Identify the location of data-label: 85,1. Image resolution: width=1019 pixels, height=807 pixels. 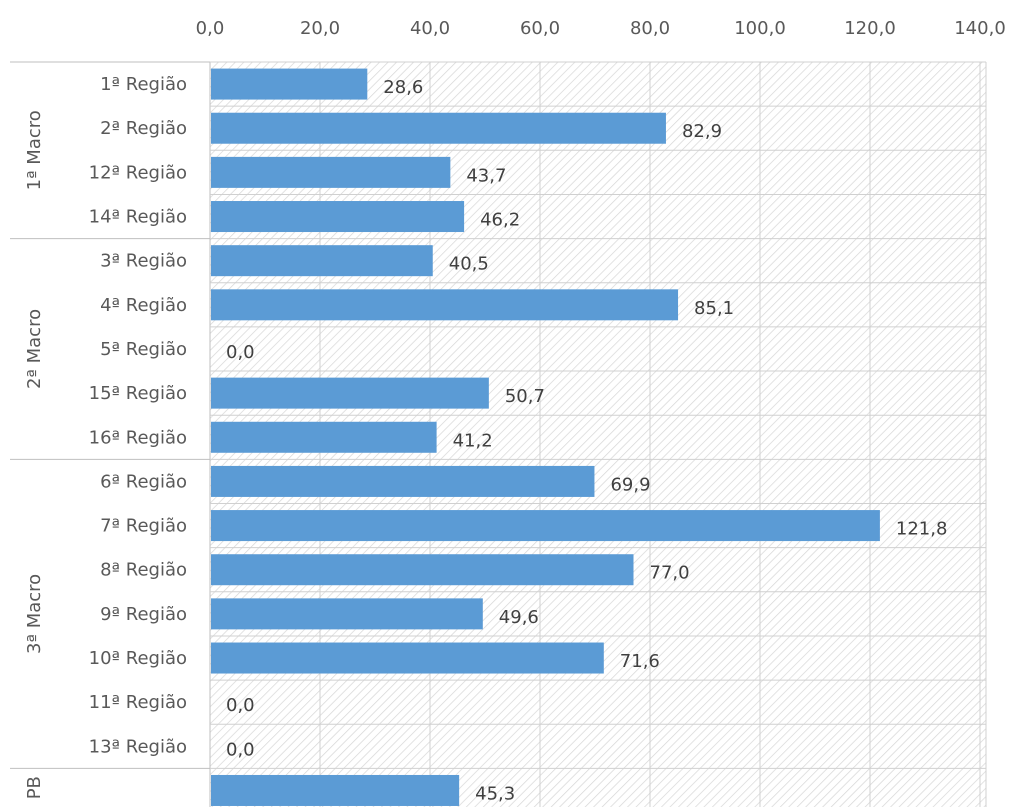
(714, 308).